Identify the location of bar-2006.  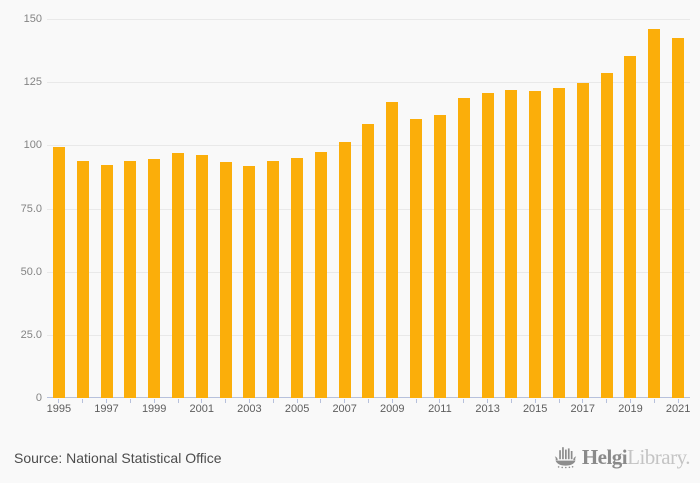
(320, 275).